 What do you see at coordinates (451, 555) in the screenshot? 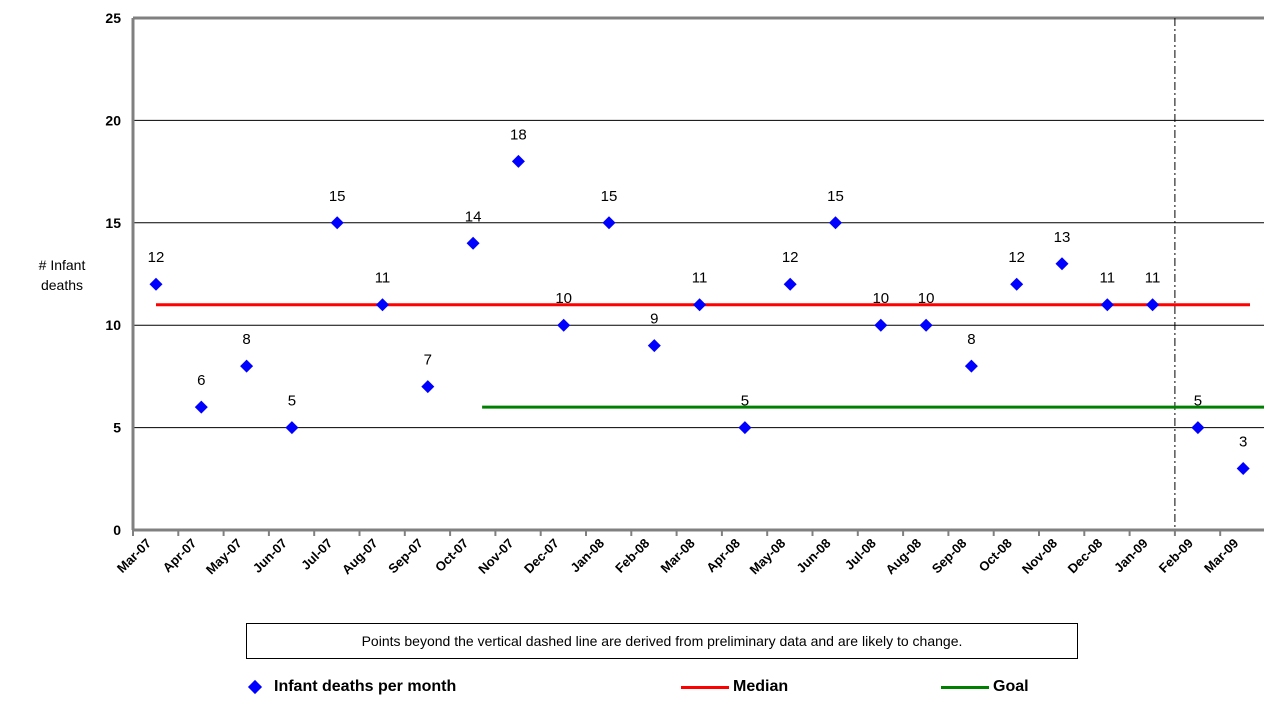
I see `x-tick-label: Oct-07` at bounding box center [451, 555].